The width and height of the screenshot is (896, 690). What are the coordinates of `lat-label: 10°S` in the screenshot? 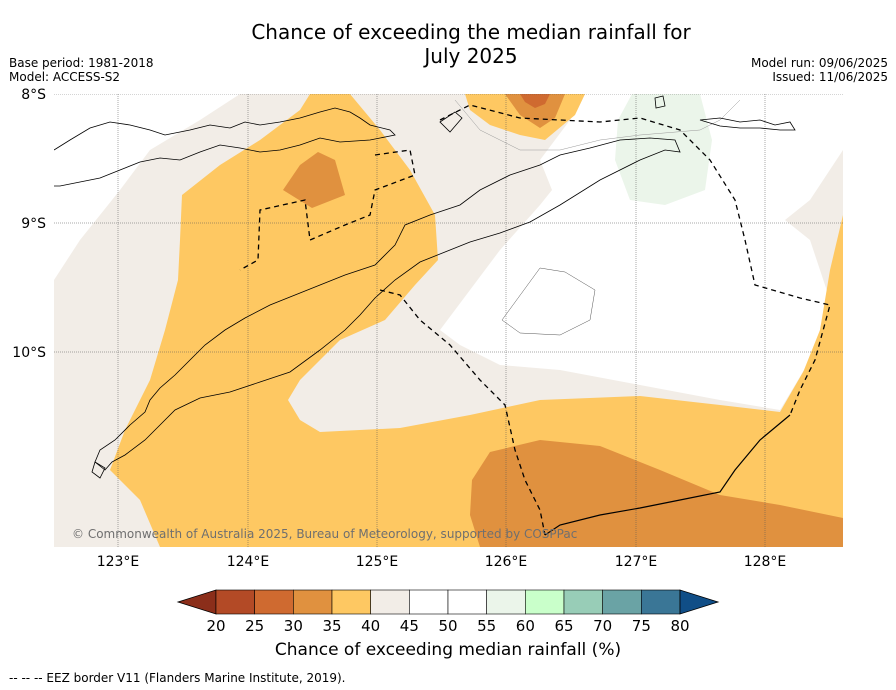 It's located at (29, 353).